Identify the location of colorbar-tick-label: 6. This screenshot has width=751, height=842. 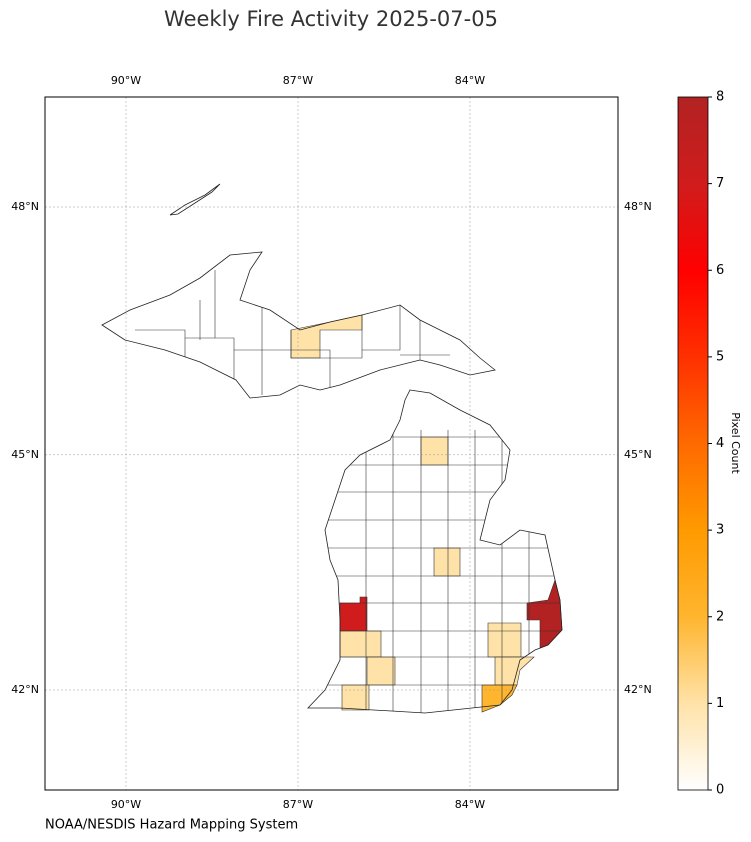
(720, 270).